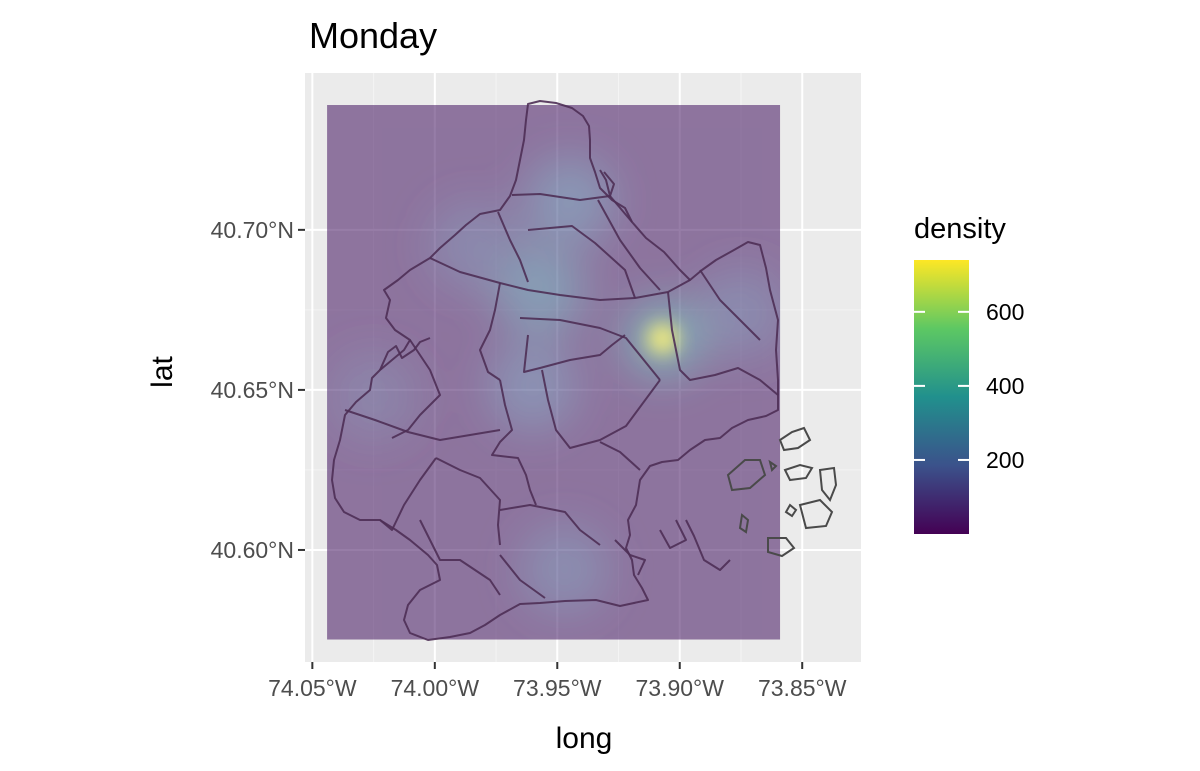 The width and height of the screenshot is (1200, 771). What do you see at coordinates (373, 35) in the screenshot?
I see `chart-title: Monday` at bounding box center [373, 35].